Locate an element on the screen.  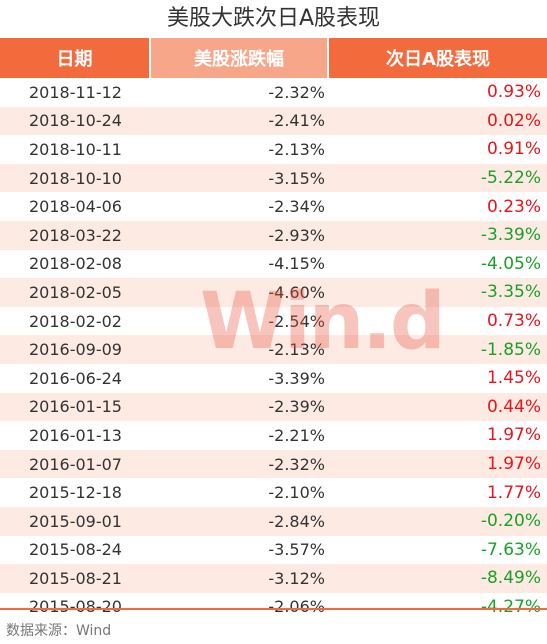
table-row: 2016-01-15 -2.39% 0.44% is located at coordinates (273, 407).